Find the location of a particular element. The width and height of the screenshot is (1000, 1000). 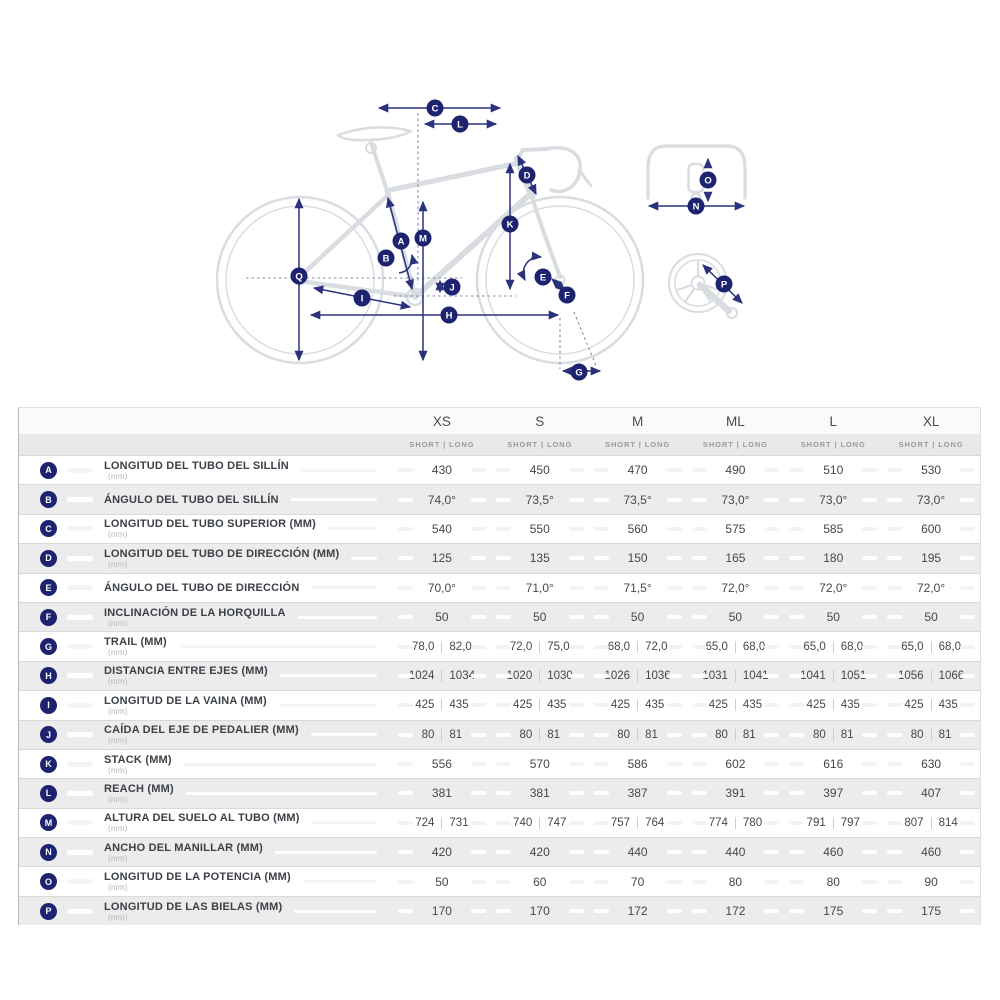

value-text: 68,0 is located at coordinates (949, 646).